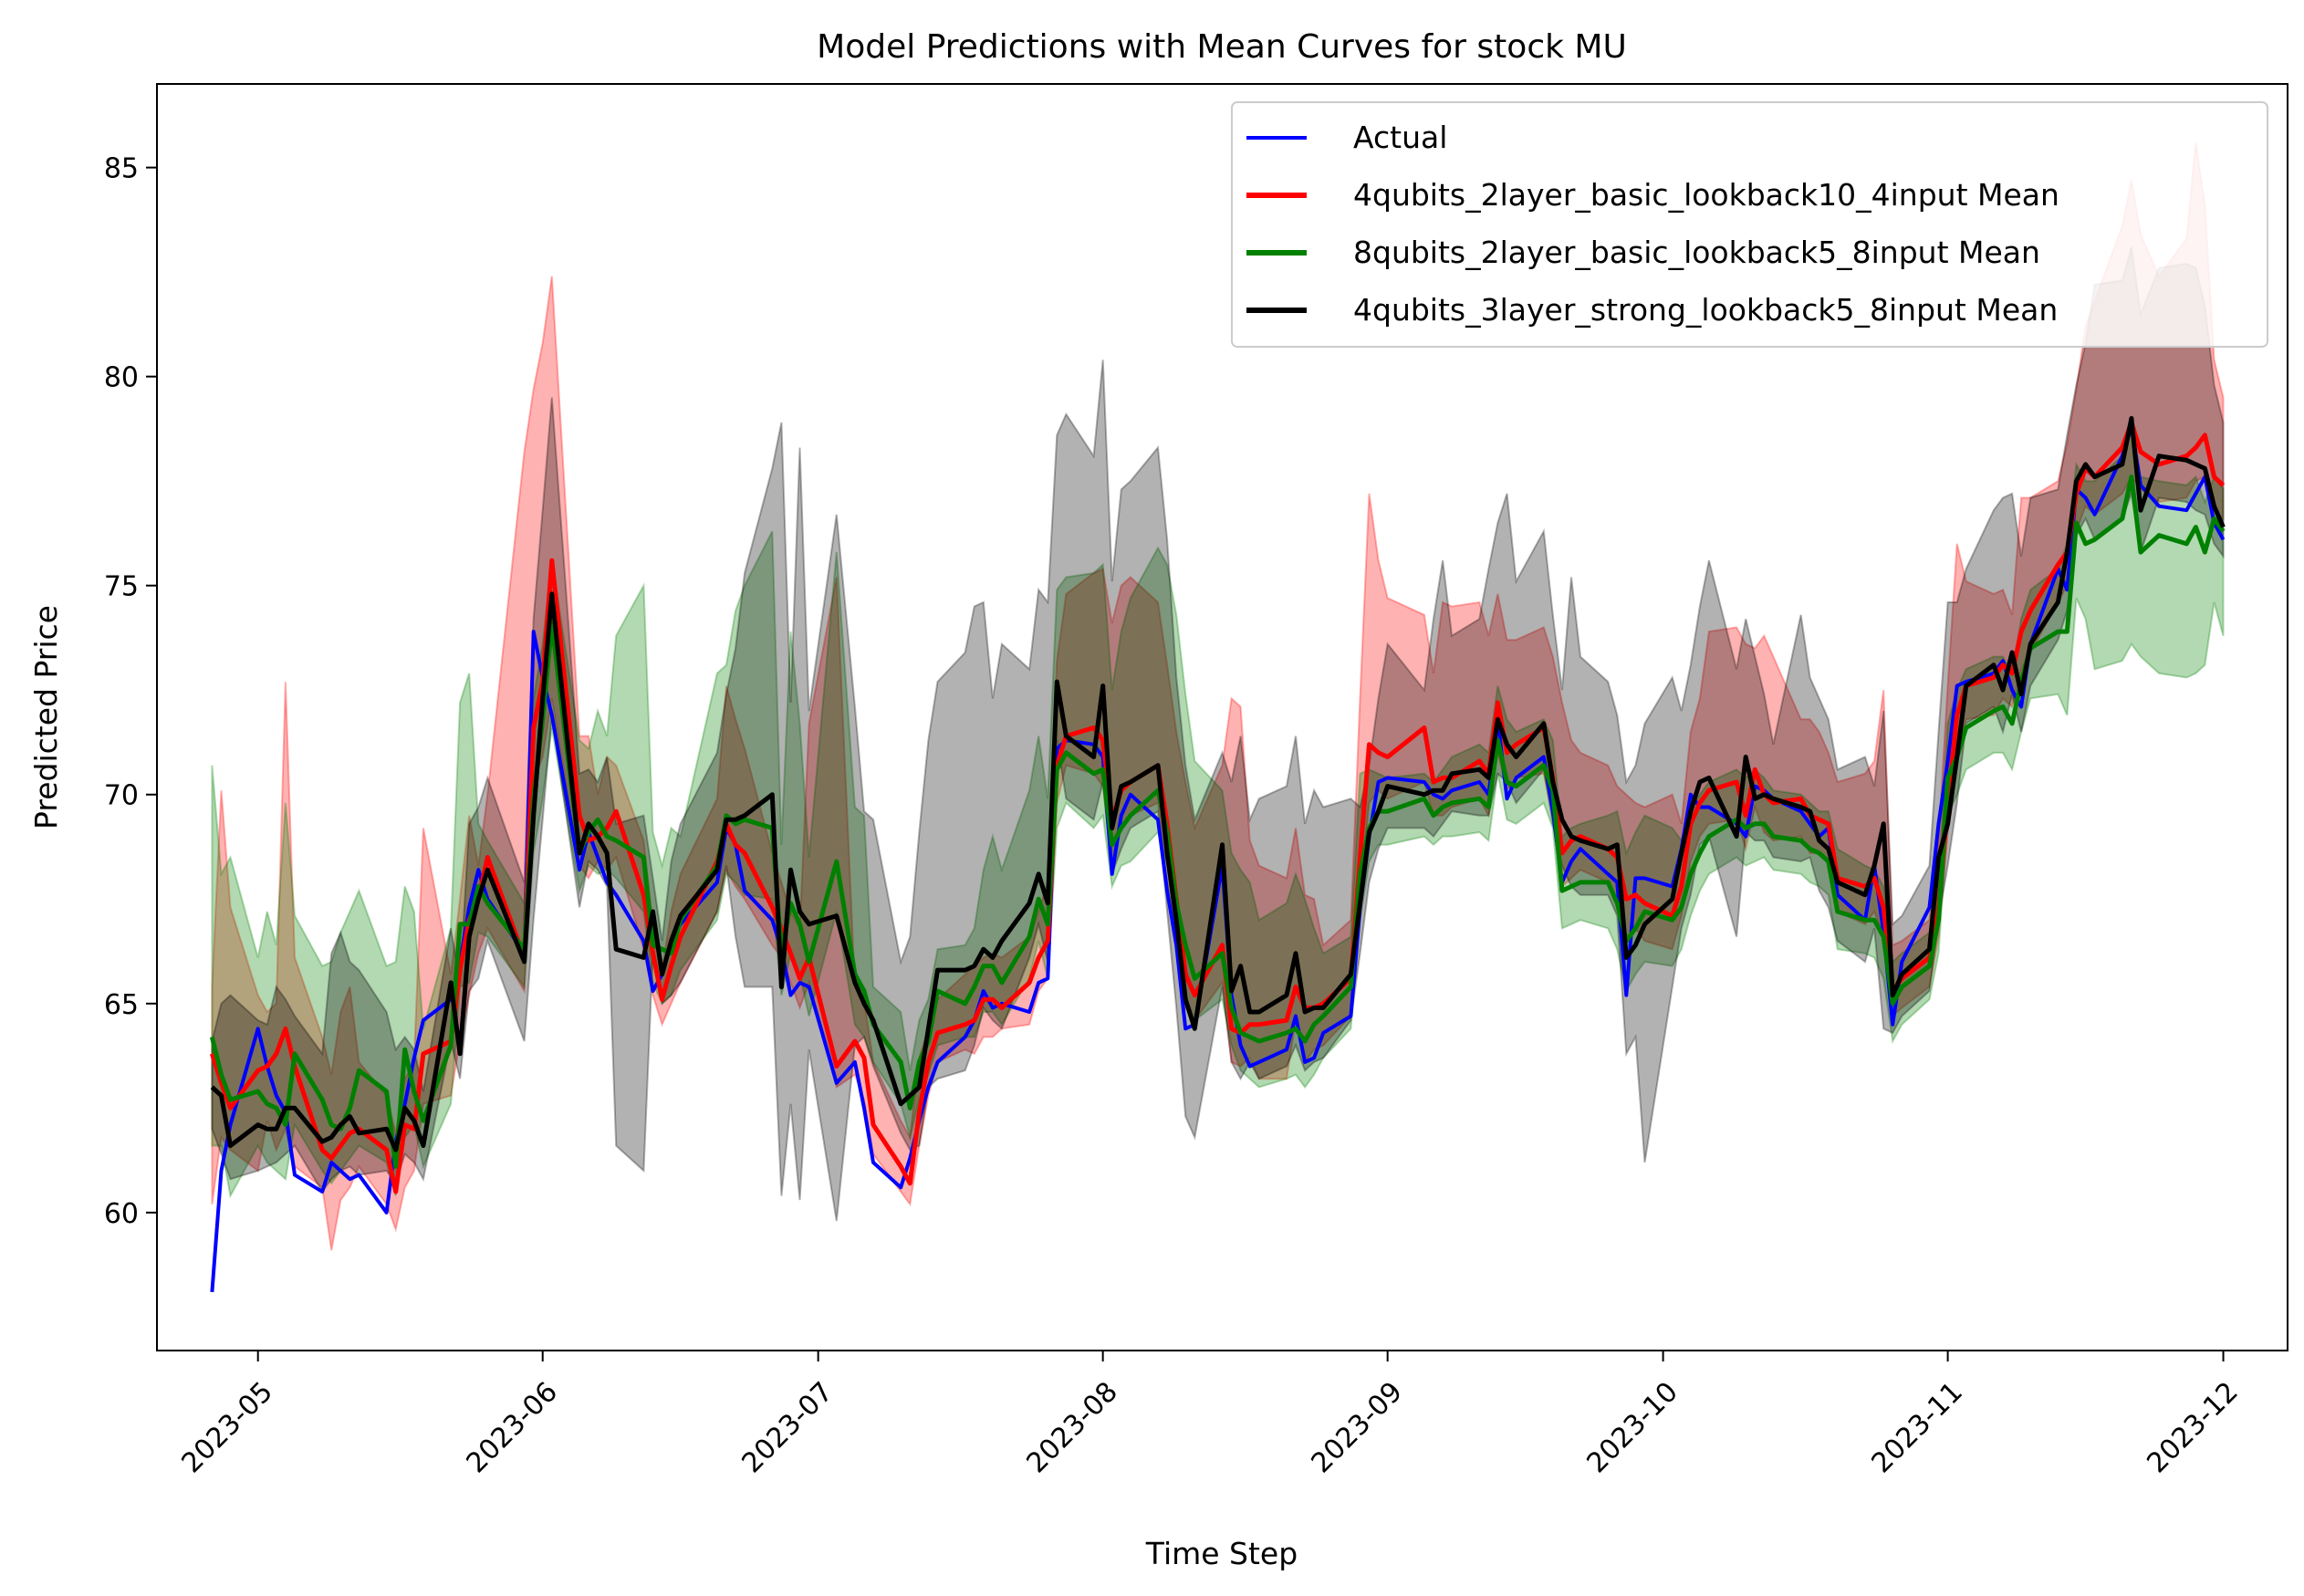 Image resolution: width=2304 pixels, height=1596 pixels. Describe the element at coordinates (121, 169) in the screenshot. I see `y-tick-label: 85` at that location.